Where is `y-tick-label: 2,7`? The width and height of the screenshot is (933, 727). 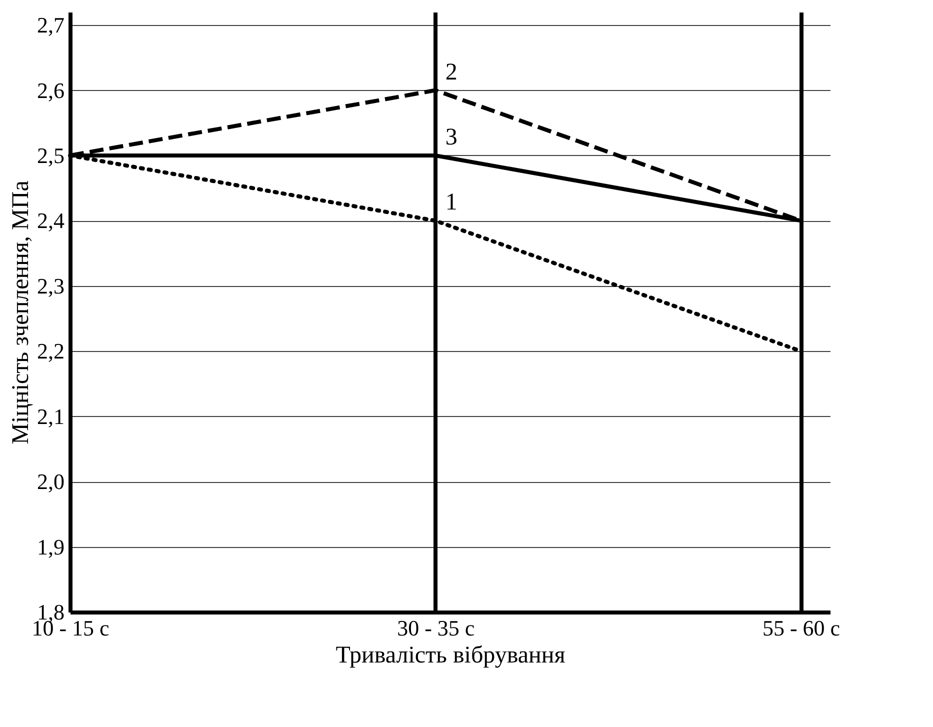
y-tick-label: 2,7 is located at coordinates (50, 25).